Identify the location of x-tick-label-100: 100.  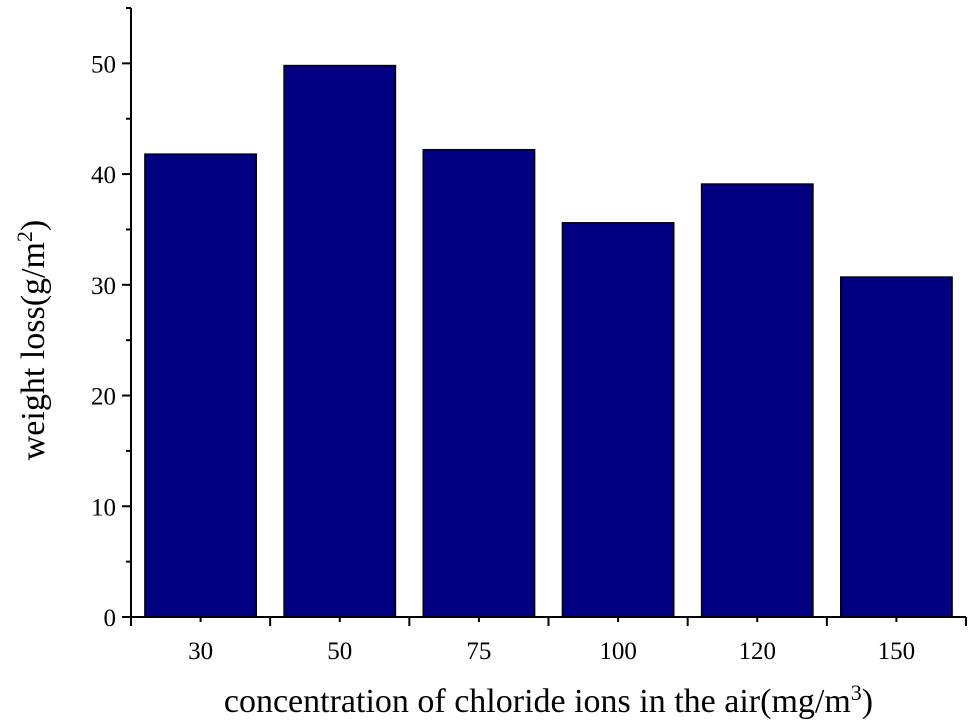
(618, 651).